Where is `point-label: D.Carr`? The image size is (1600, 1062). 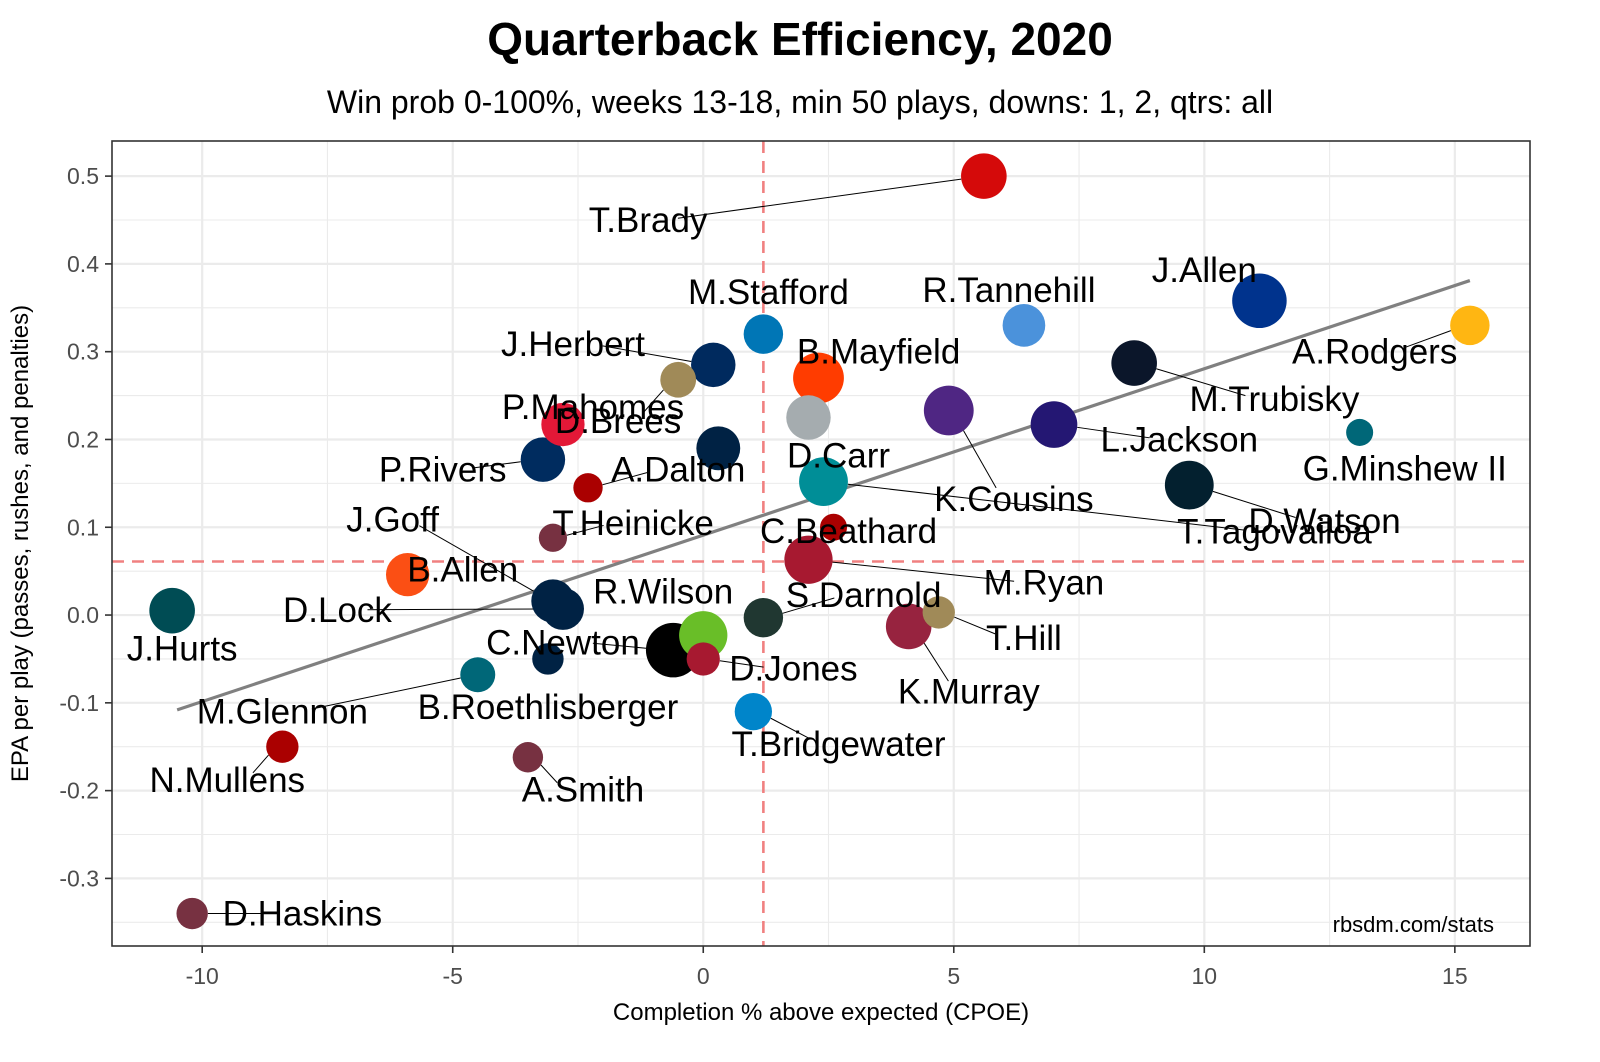
point-label: D.Carr is located at coordinates (838, 455).